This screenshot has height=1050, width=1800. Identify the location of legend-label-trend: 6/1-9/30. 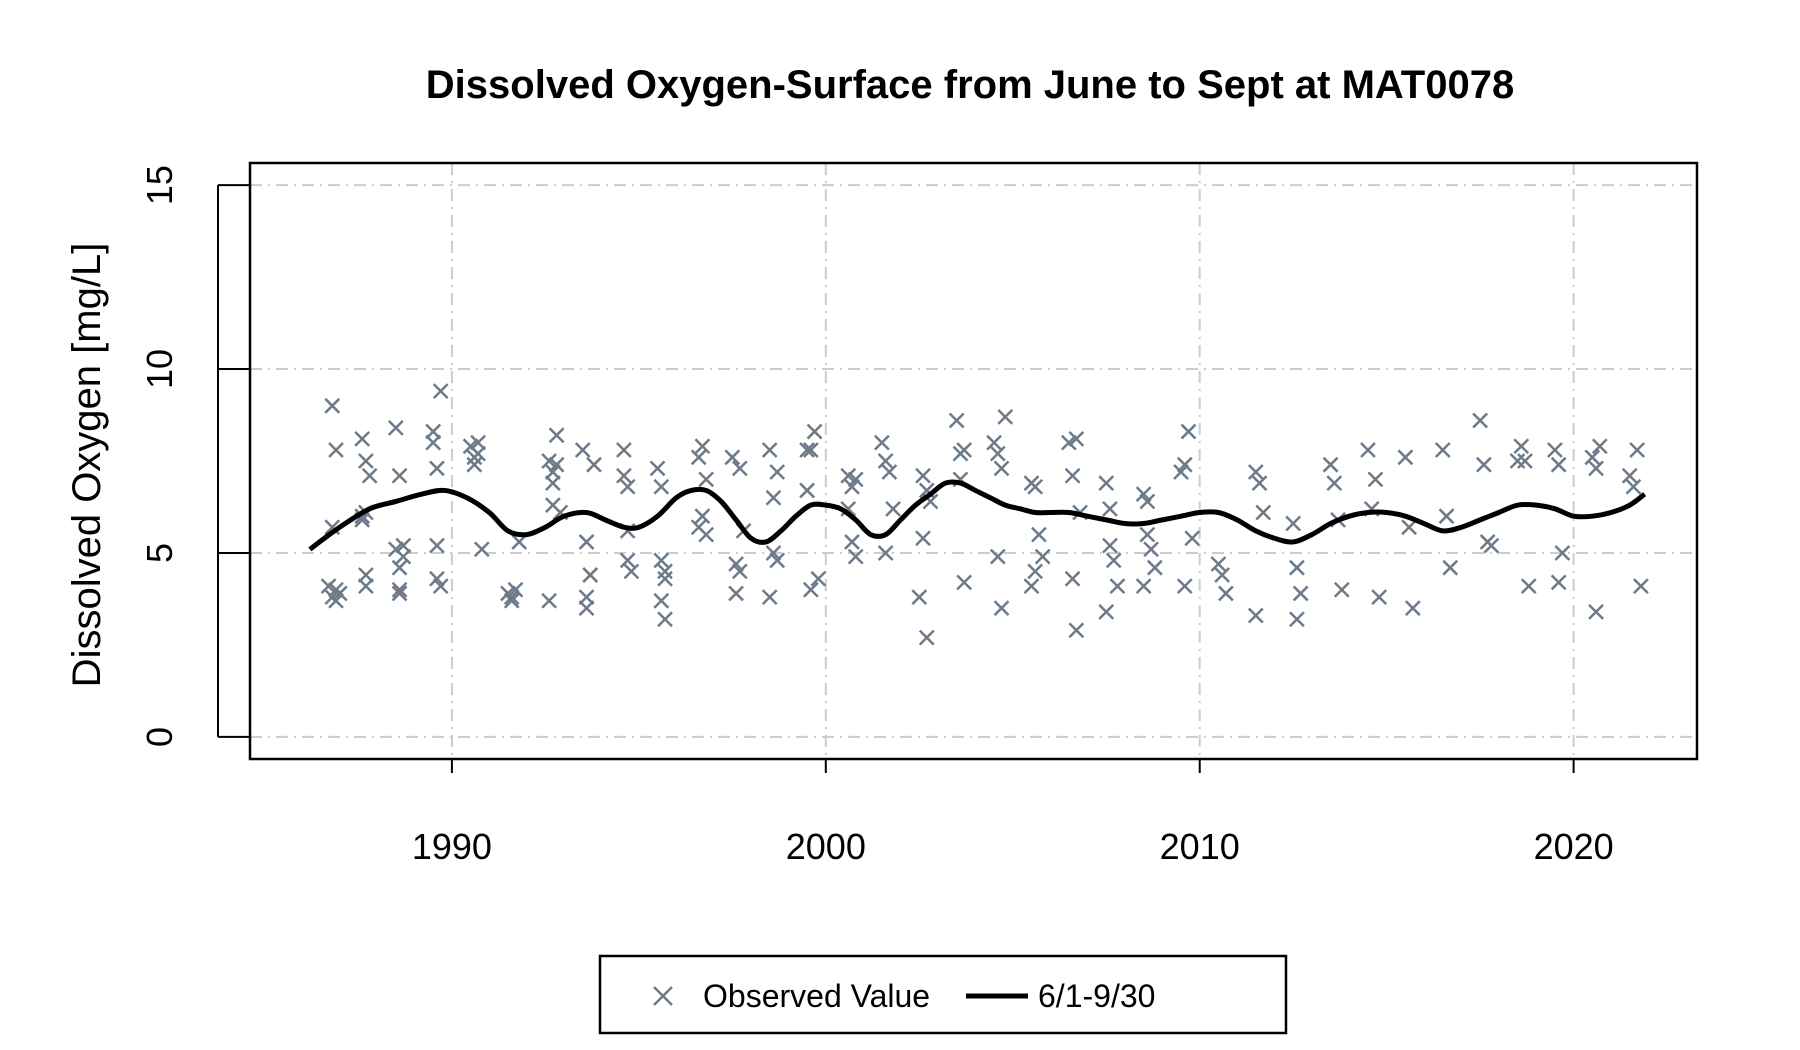
(1096, 996).